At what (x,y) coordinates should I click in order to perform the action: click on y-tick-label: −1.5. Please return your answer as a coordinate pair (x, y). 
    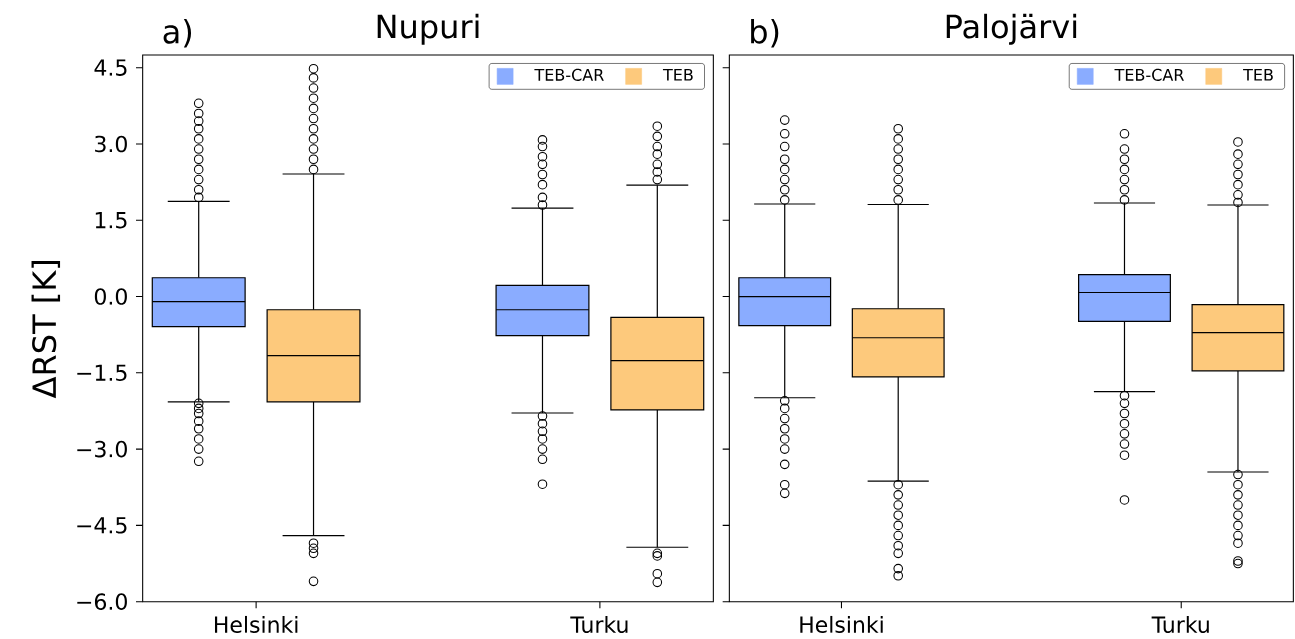
    Looking at the image, I should click on (102, 372).